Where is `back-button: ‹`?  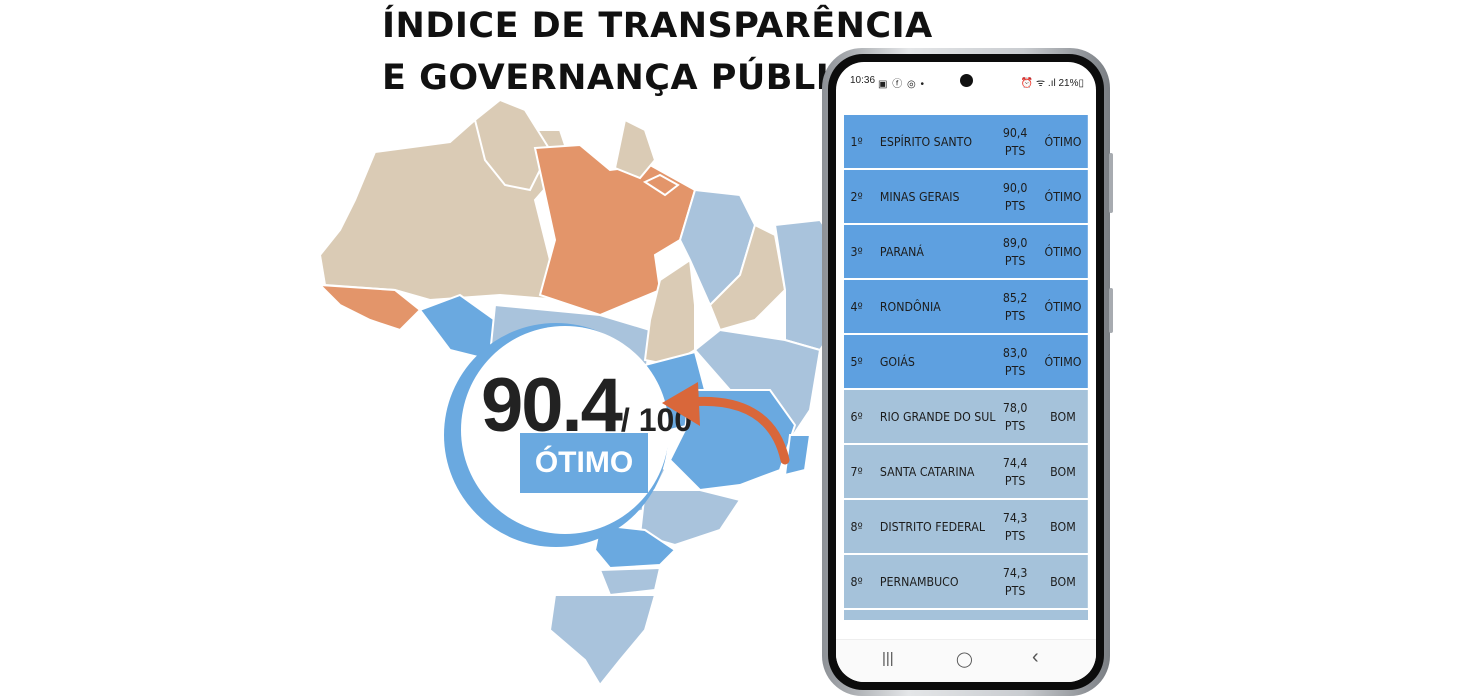 back-button: ‹ is located at coordinates (1035, 657).